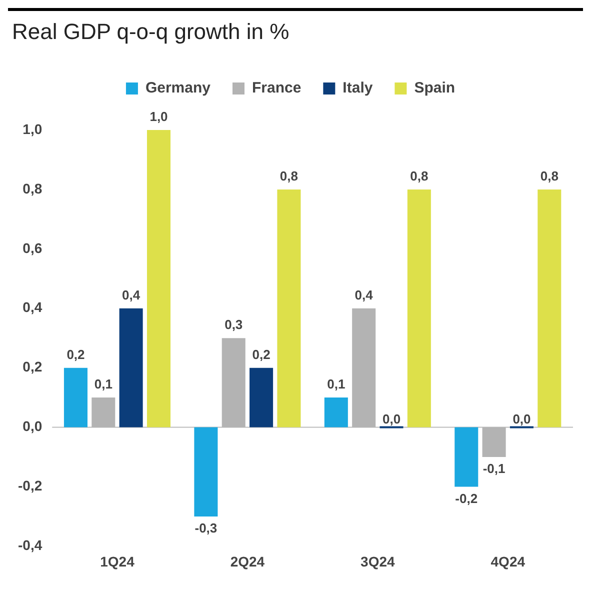 The height and width of the screenshot is (596, 591). I want to click on y-tick-label: 0,8, so click(32, 188).